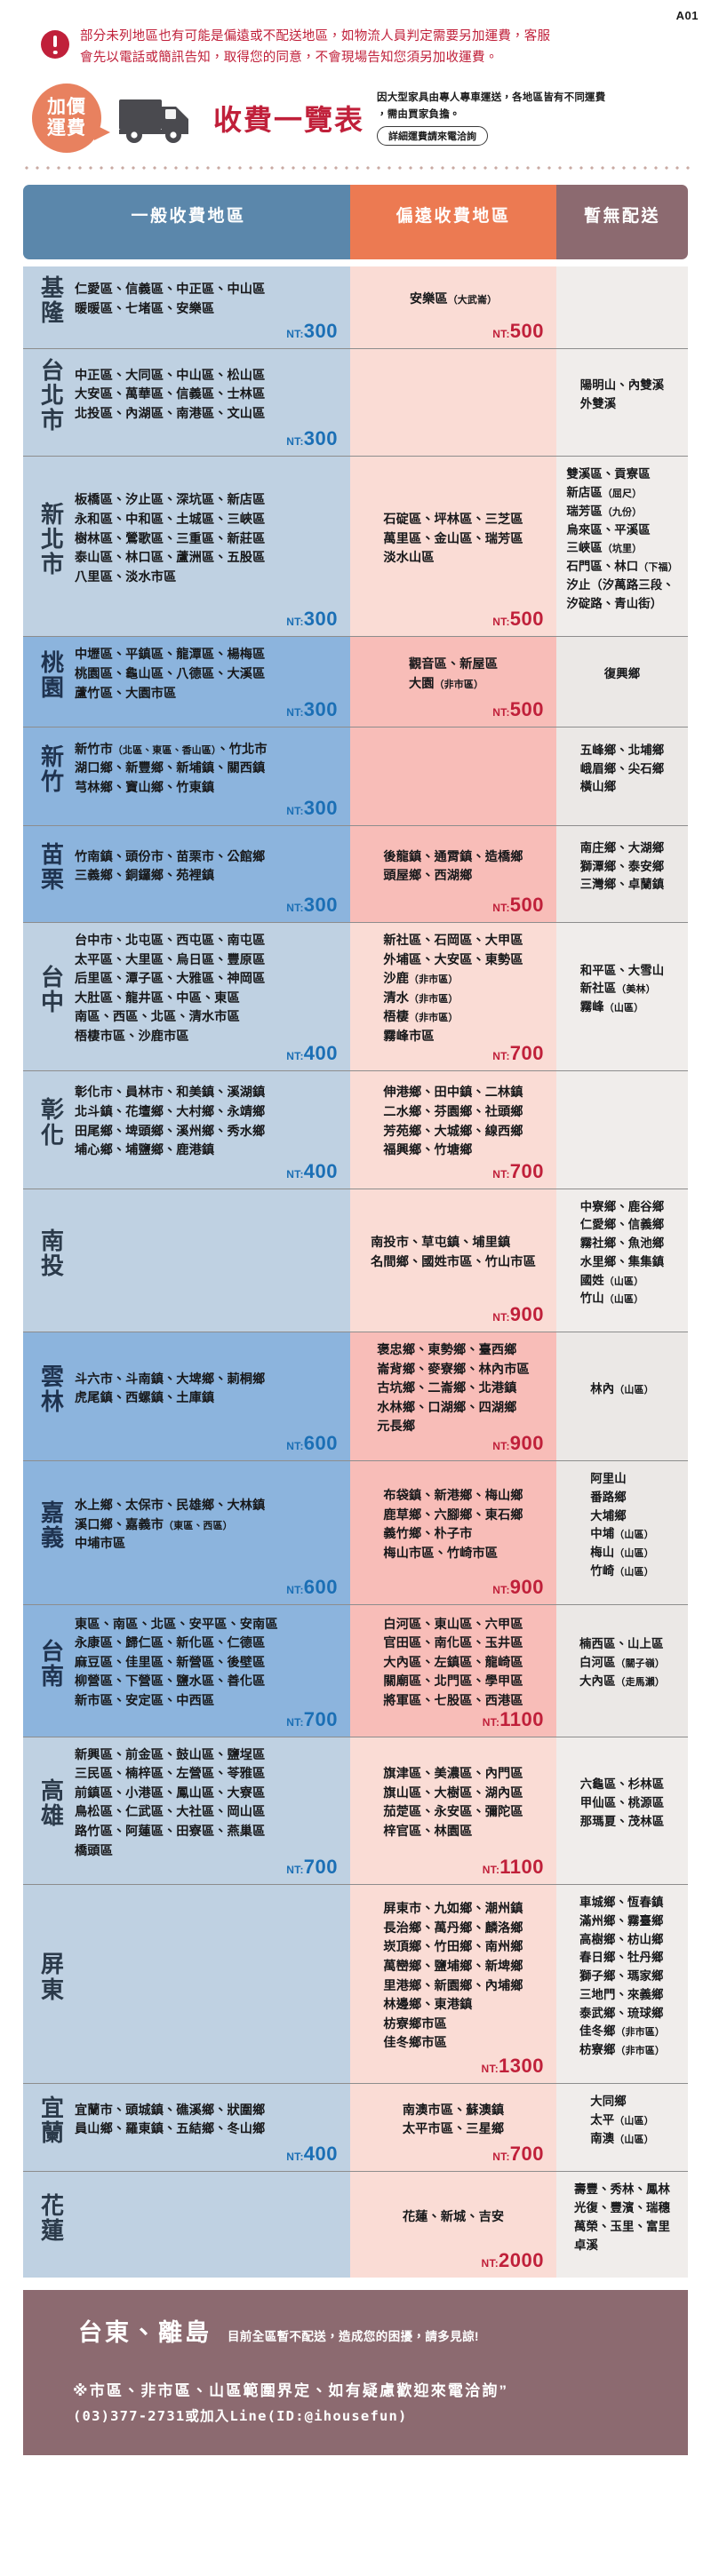 The height and width of the screenshot is (2576, 711). What do you see at coordinates (608, 529) in the screenshot?
I see `area-line: 烏來區、平溪區` at bounding box center [608, 529].